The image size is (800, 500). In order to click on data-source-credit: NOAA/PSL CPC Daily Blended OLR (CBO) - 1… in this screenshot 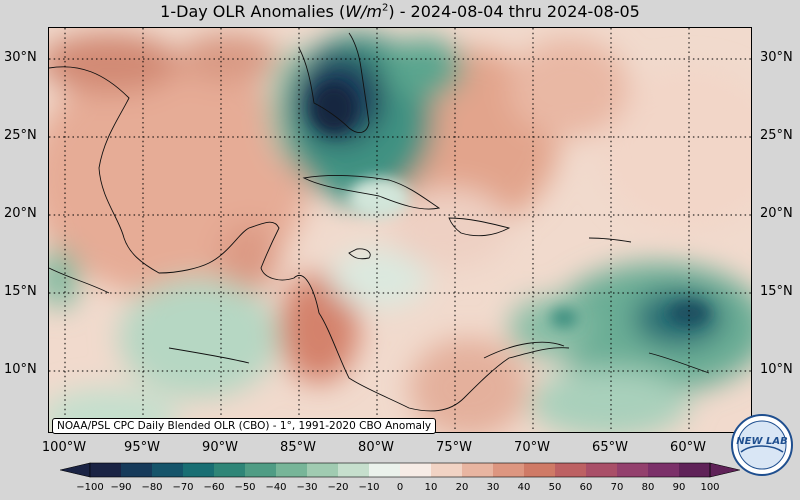, I will do `click(244, 426)`.